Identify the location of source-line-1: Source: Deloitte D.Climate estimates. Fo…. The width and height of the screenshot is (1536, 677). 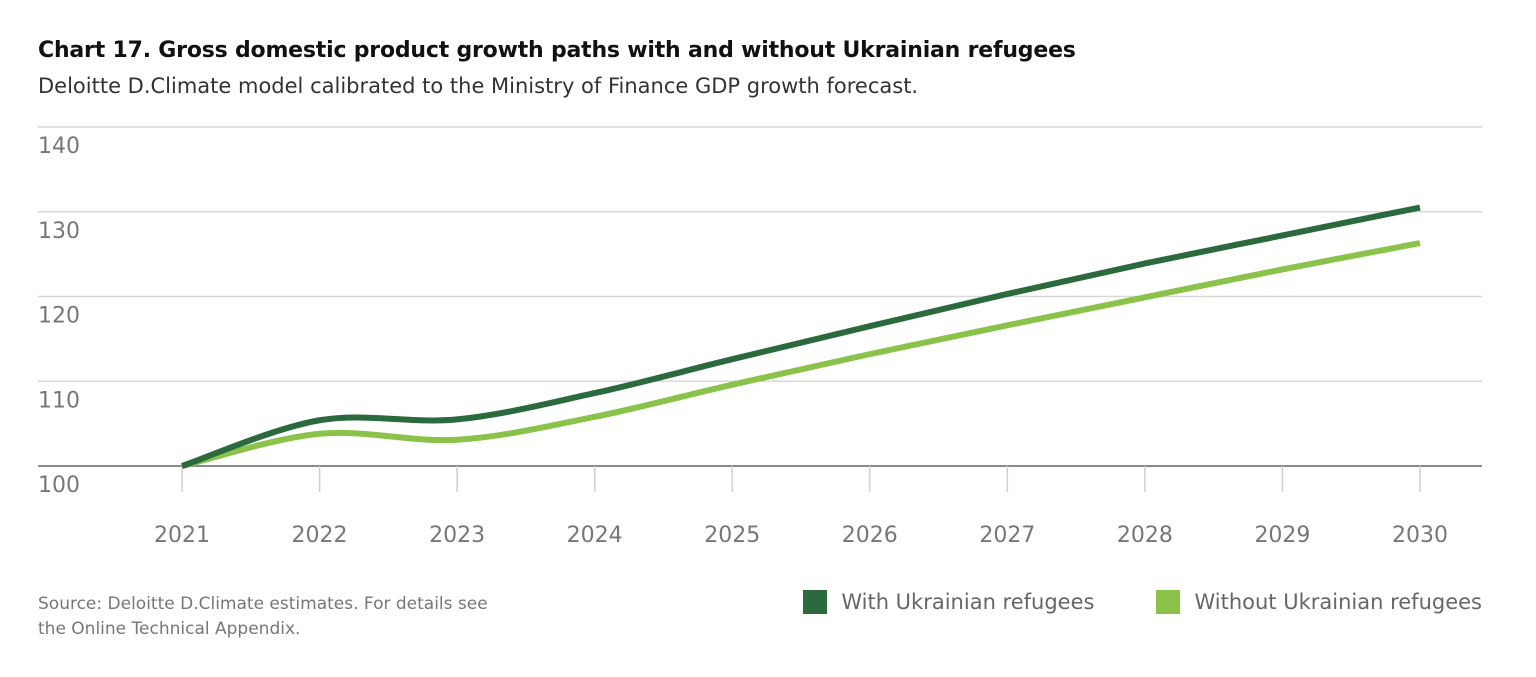
(263, 604).